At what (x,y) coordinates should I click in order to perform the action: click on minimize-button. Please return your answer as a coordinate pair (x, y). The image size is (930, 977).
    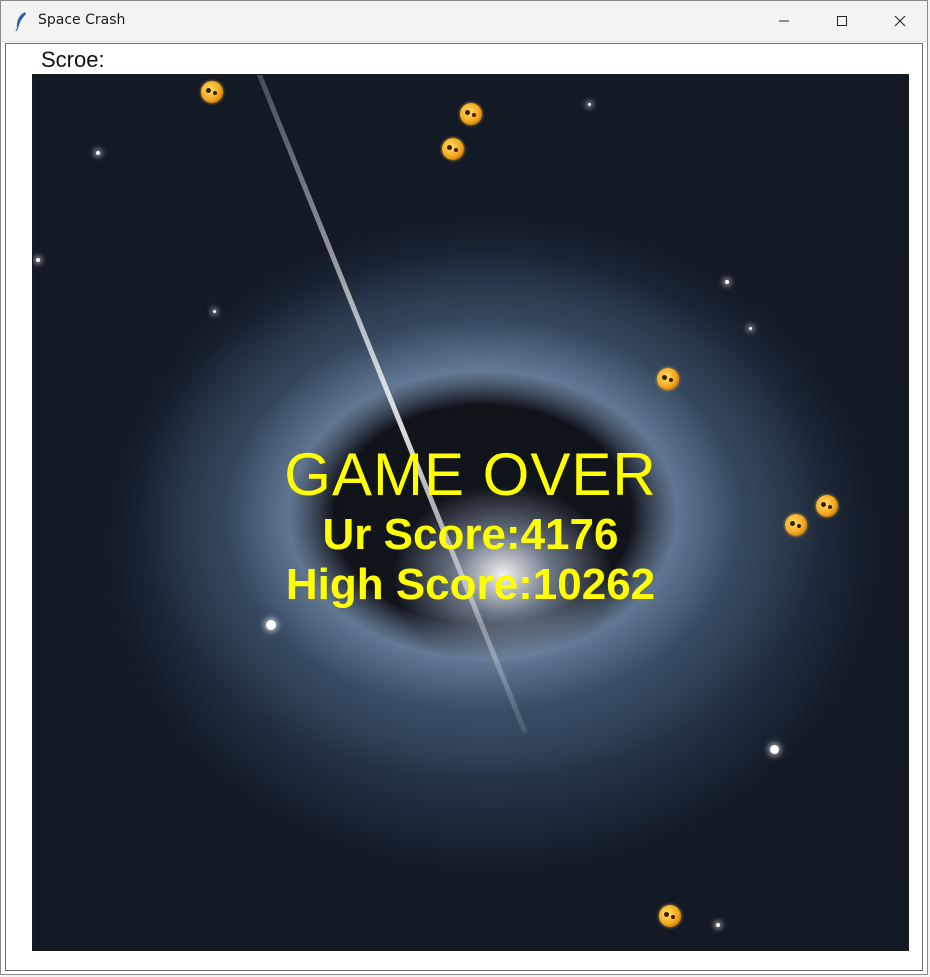
    Looking at the image, I should click on (784, 21).